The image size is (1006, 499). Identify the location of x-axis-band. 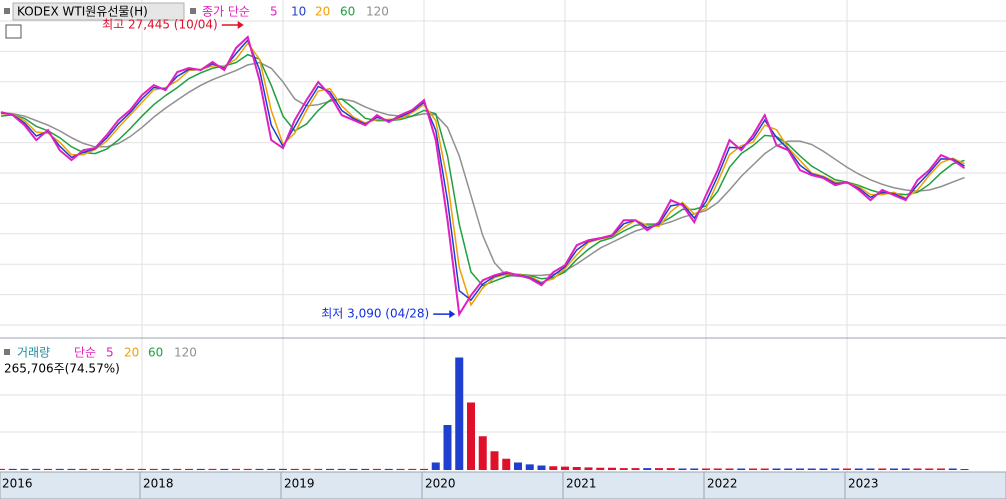
(503, 485).